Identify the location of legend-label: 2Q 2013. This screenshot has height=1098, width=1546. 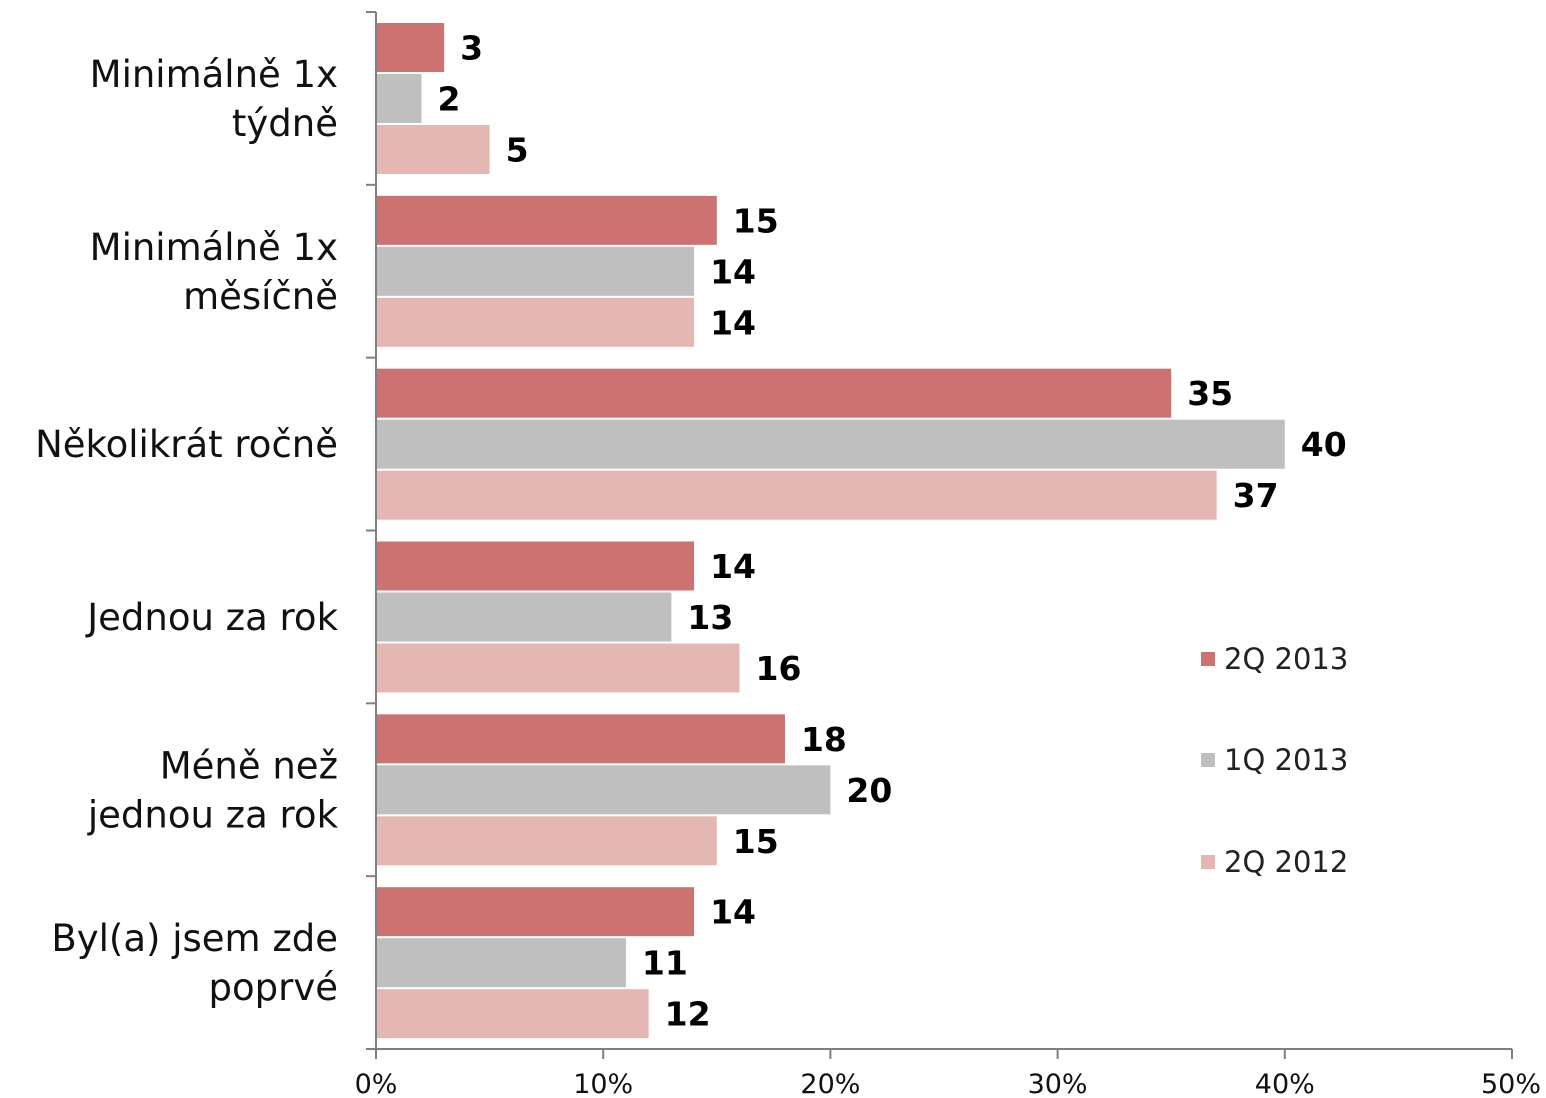
(1286, 659).